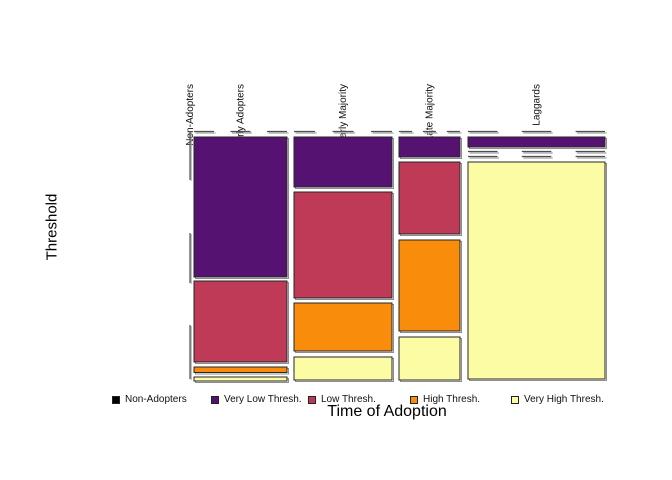 The height and width of the screenshot is (480, 672). I want to click on legend-swatch-very-high-thresh, so click(515, 399).